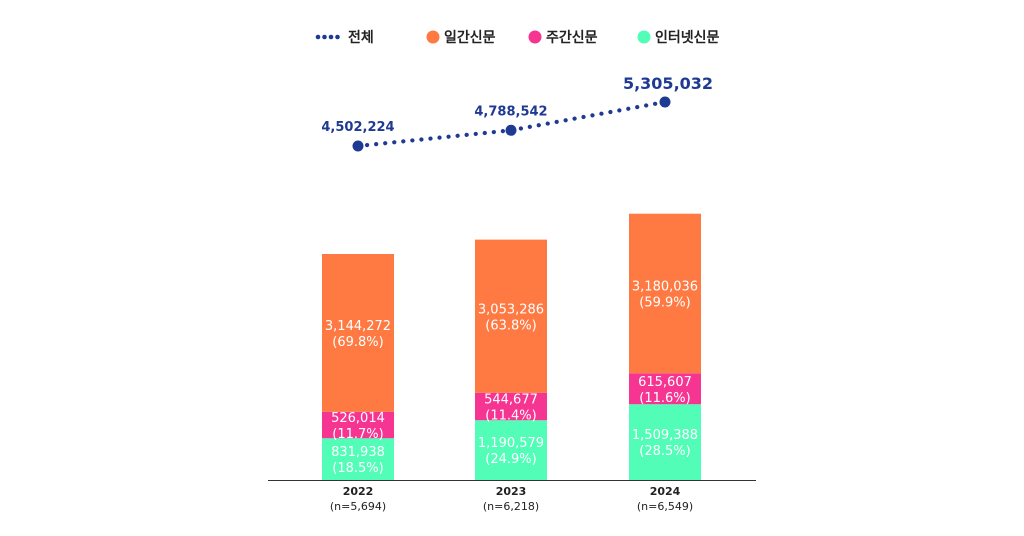 This screenshot has width=1024, height=536. I want to click on segment-value-label: 831,938, so click(358, 452).